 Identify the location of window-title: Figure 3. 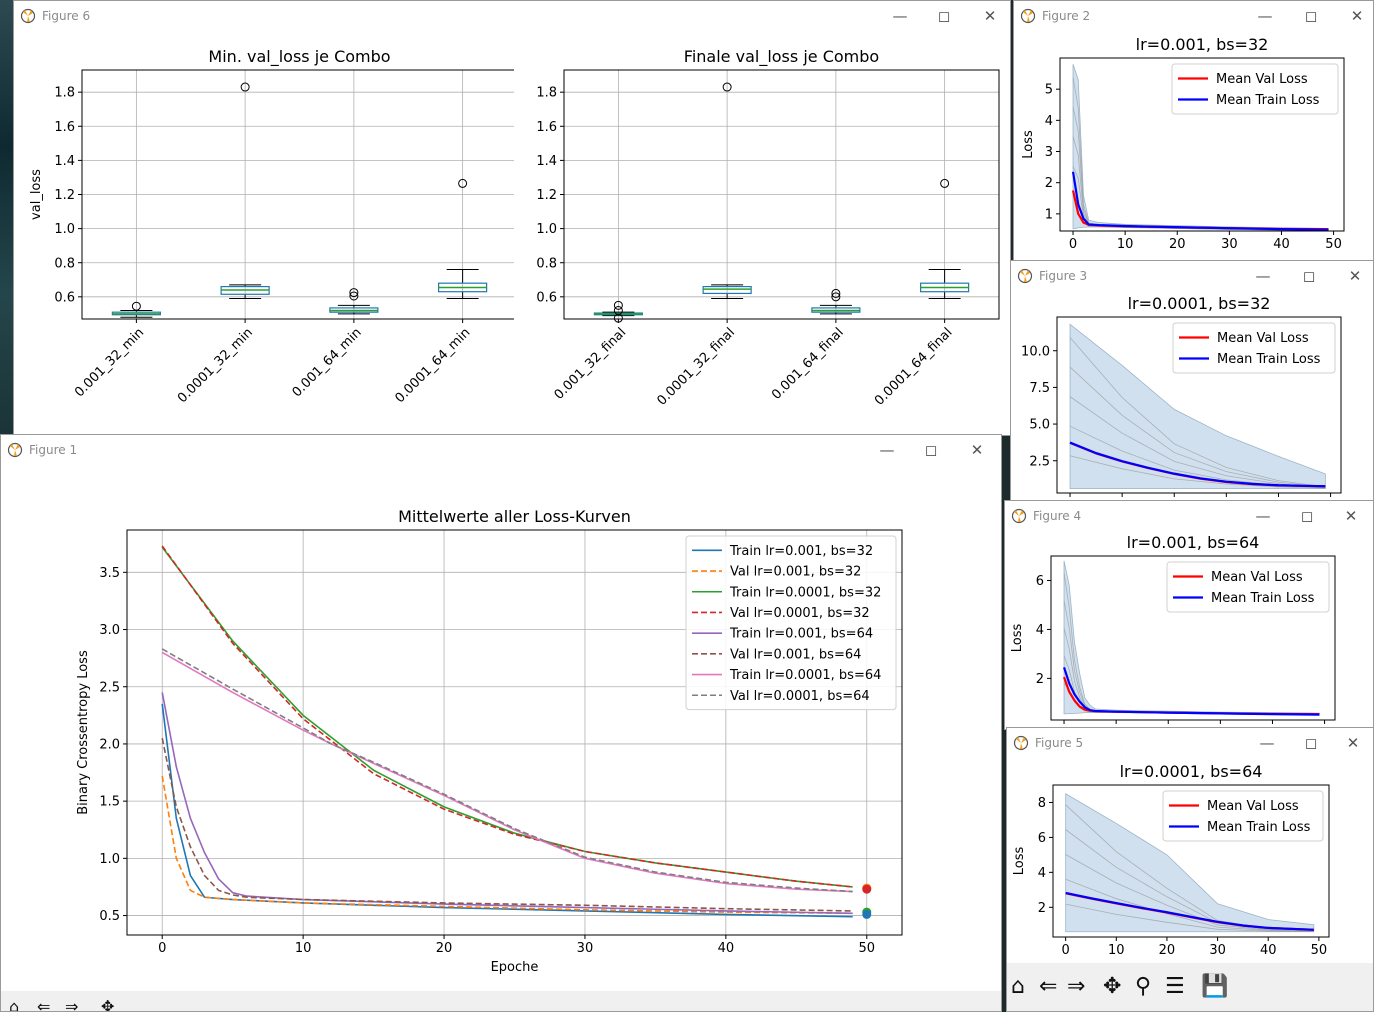
(1063, 276).